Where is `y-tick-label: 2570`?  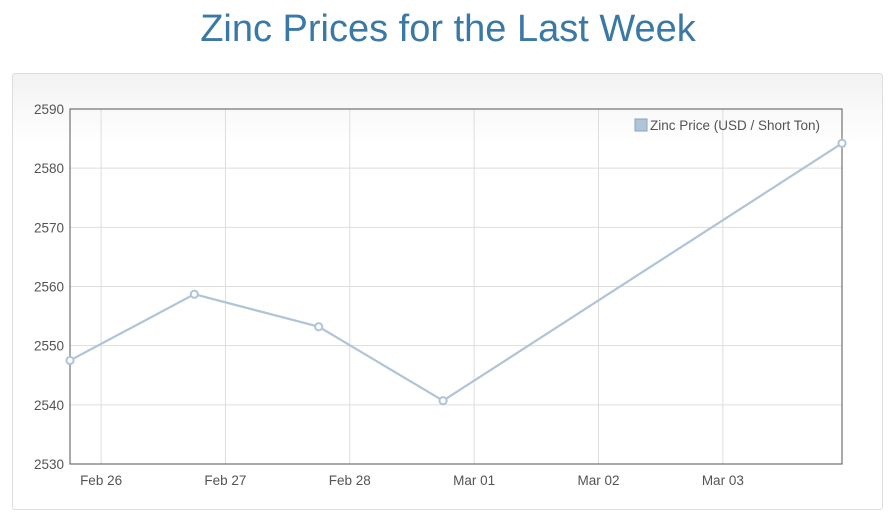
y-tick-label: 2570 is located at coordinates (49, 227).